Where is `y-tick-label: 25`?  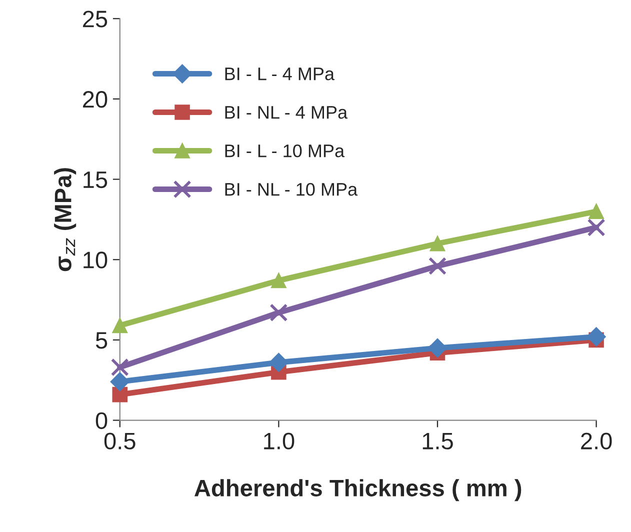 y-tick-label: 25 is located at coordinates (95, 19).